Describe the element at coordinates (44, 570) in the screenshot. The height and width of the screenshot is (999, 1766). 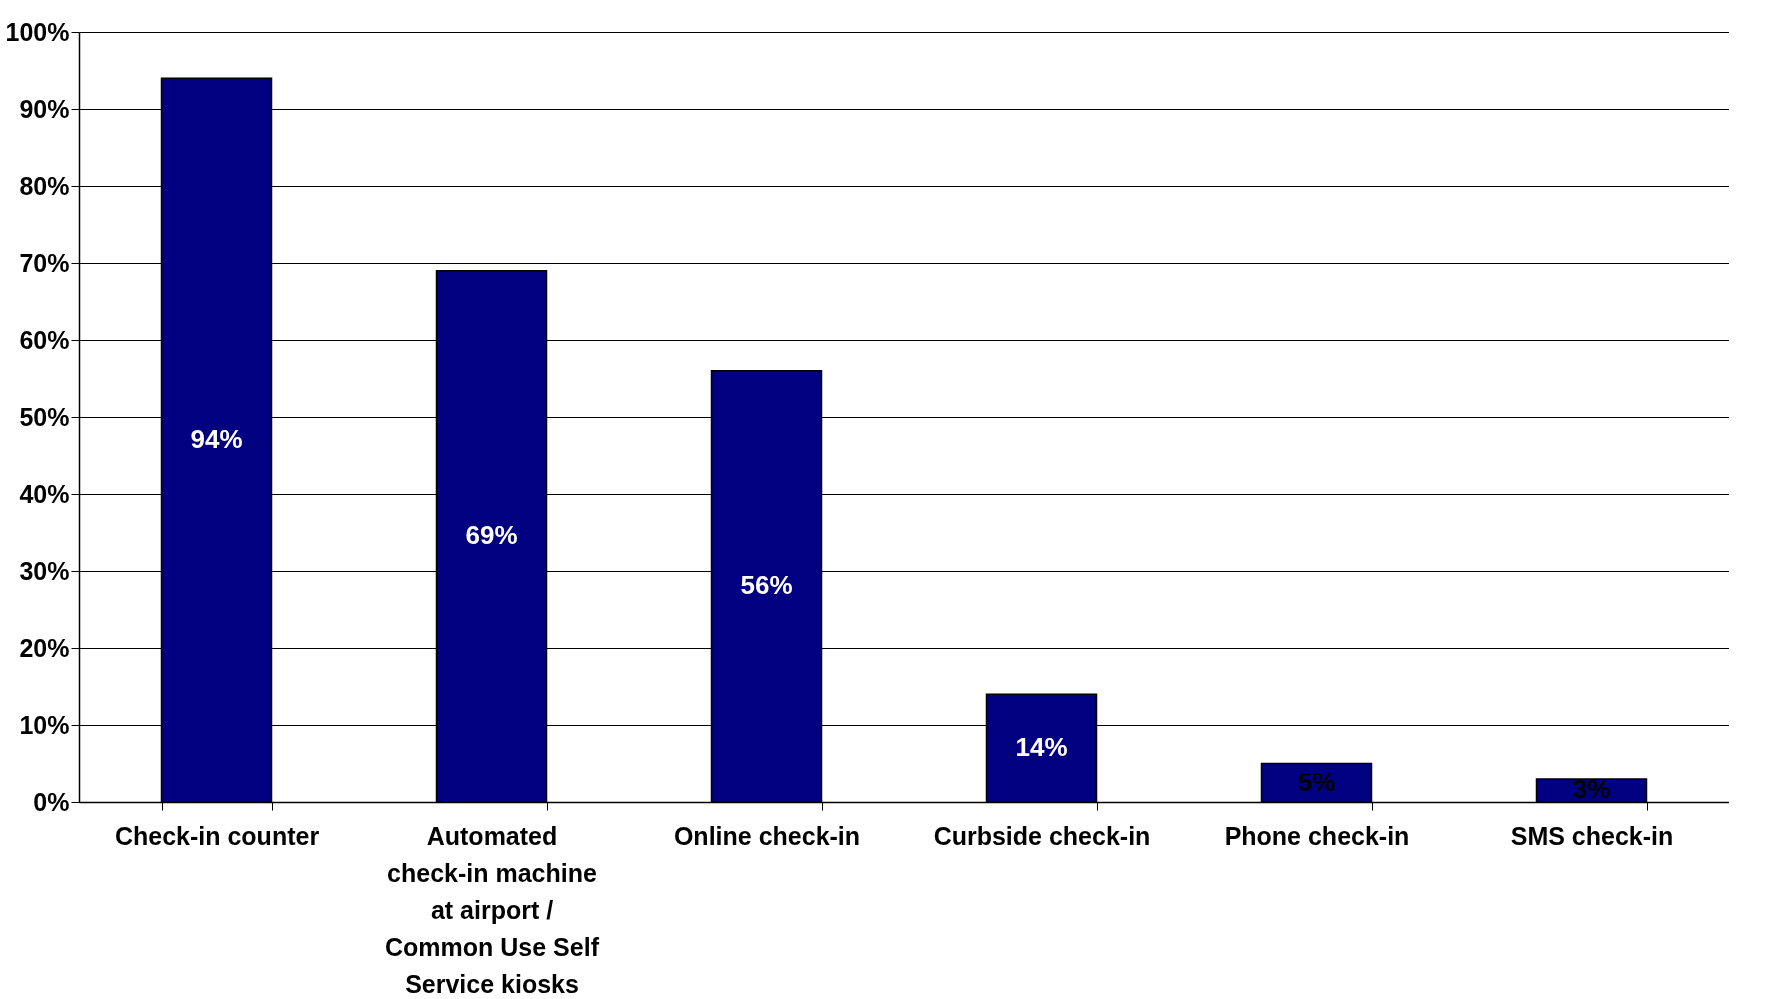
I see `y-tick-label: 30%` at that location.